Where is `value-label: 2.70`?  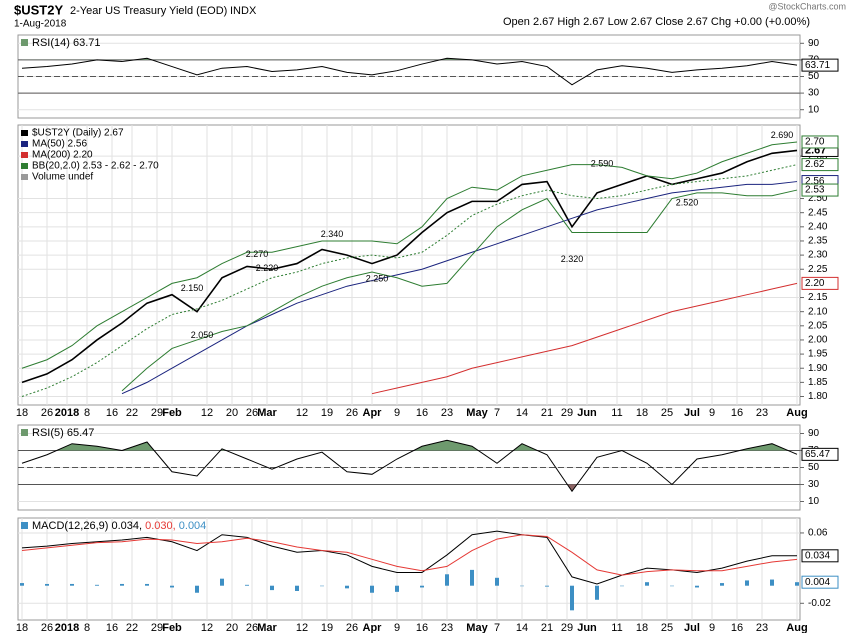 value-label: 2.70 is located at coordinates (815, 142).